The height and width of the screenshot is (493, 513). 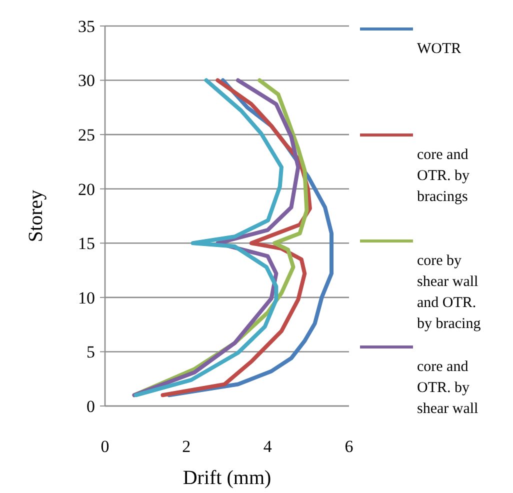 I want to click on y-tick-label: 20, so click(x=86, y=189).